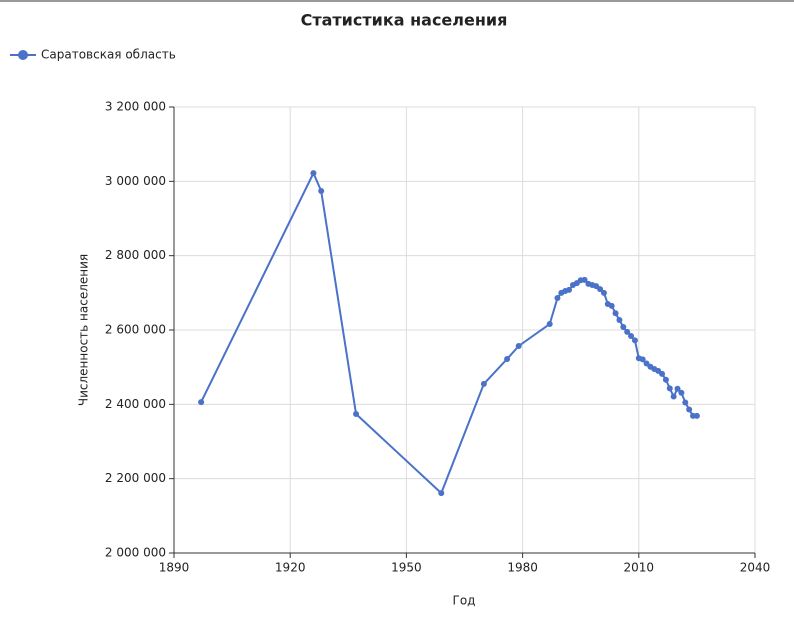 The width and height of the screenshot is (794, 619). I want to click on y-tick-label: 2 200 000, so click(135, 478).